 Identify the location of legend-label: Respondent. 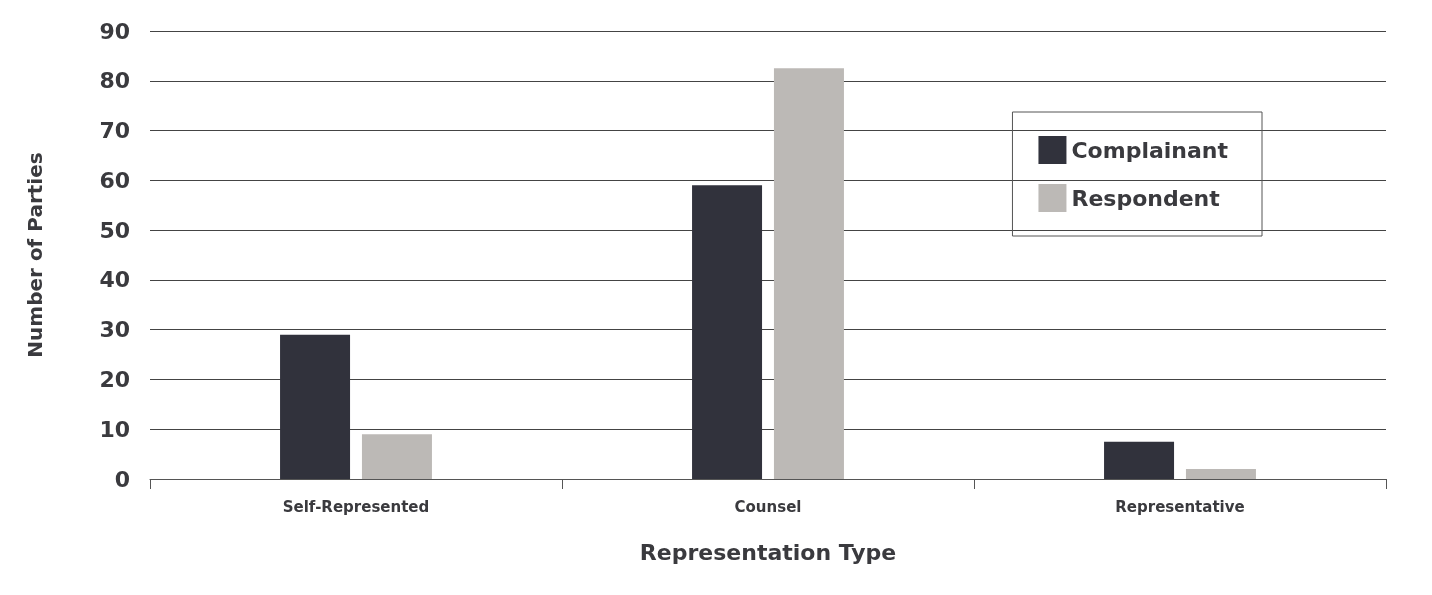
(1146, 198).